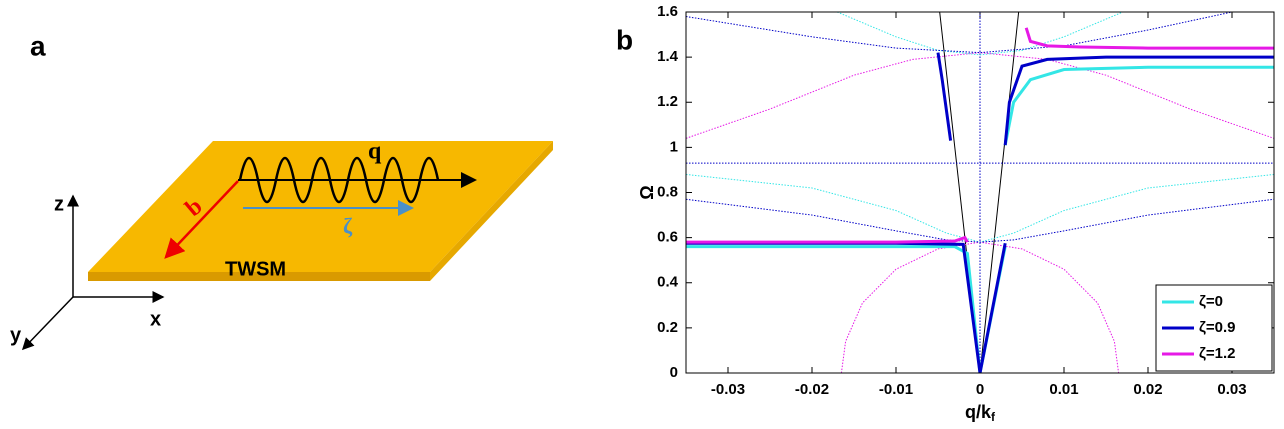 This screenshot has width=1284, height=429. What do you see at coordinates (59, 204) in the screenshot?
I see `z-label: z` at bounding box center [59, 204].